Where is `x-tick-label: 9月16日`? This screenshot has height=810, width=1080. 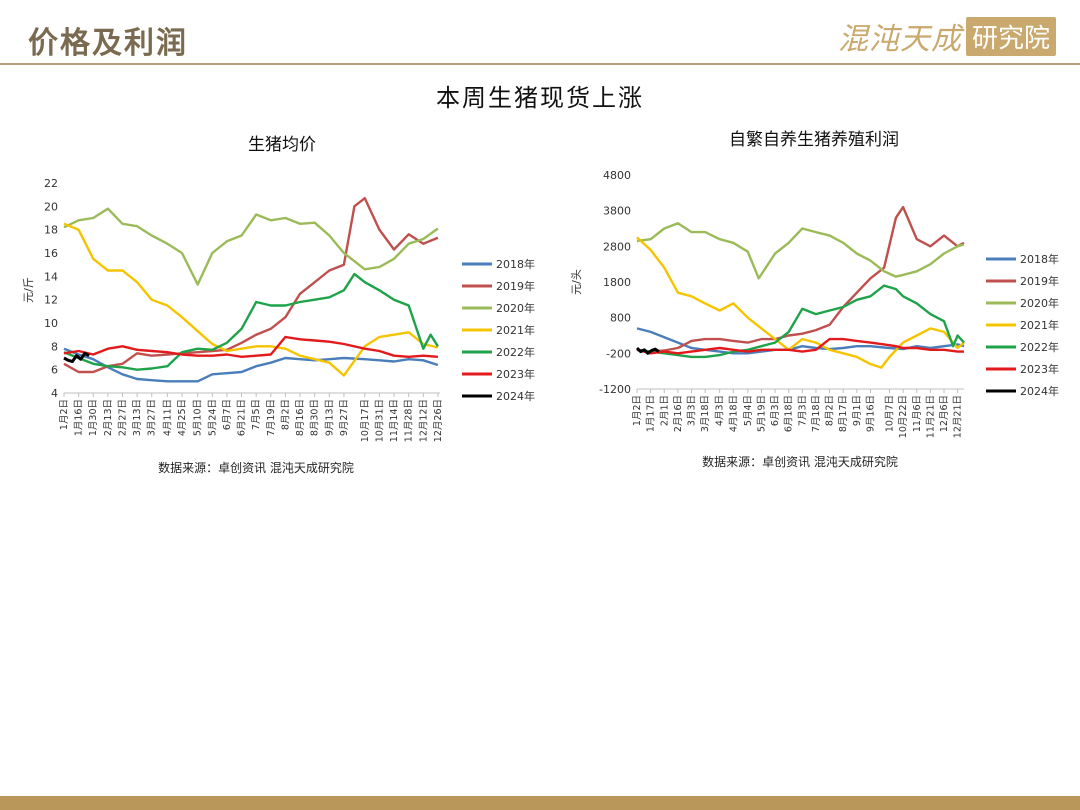 x-tick-label: 9月16日 is located at coordinates (870, 413).